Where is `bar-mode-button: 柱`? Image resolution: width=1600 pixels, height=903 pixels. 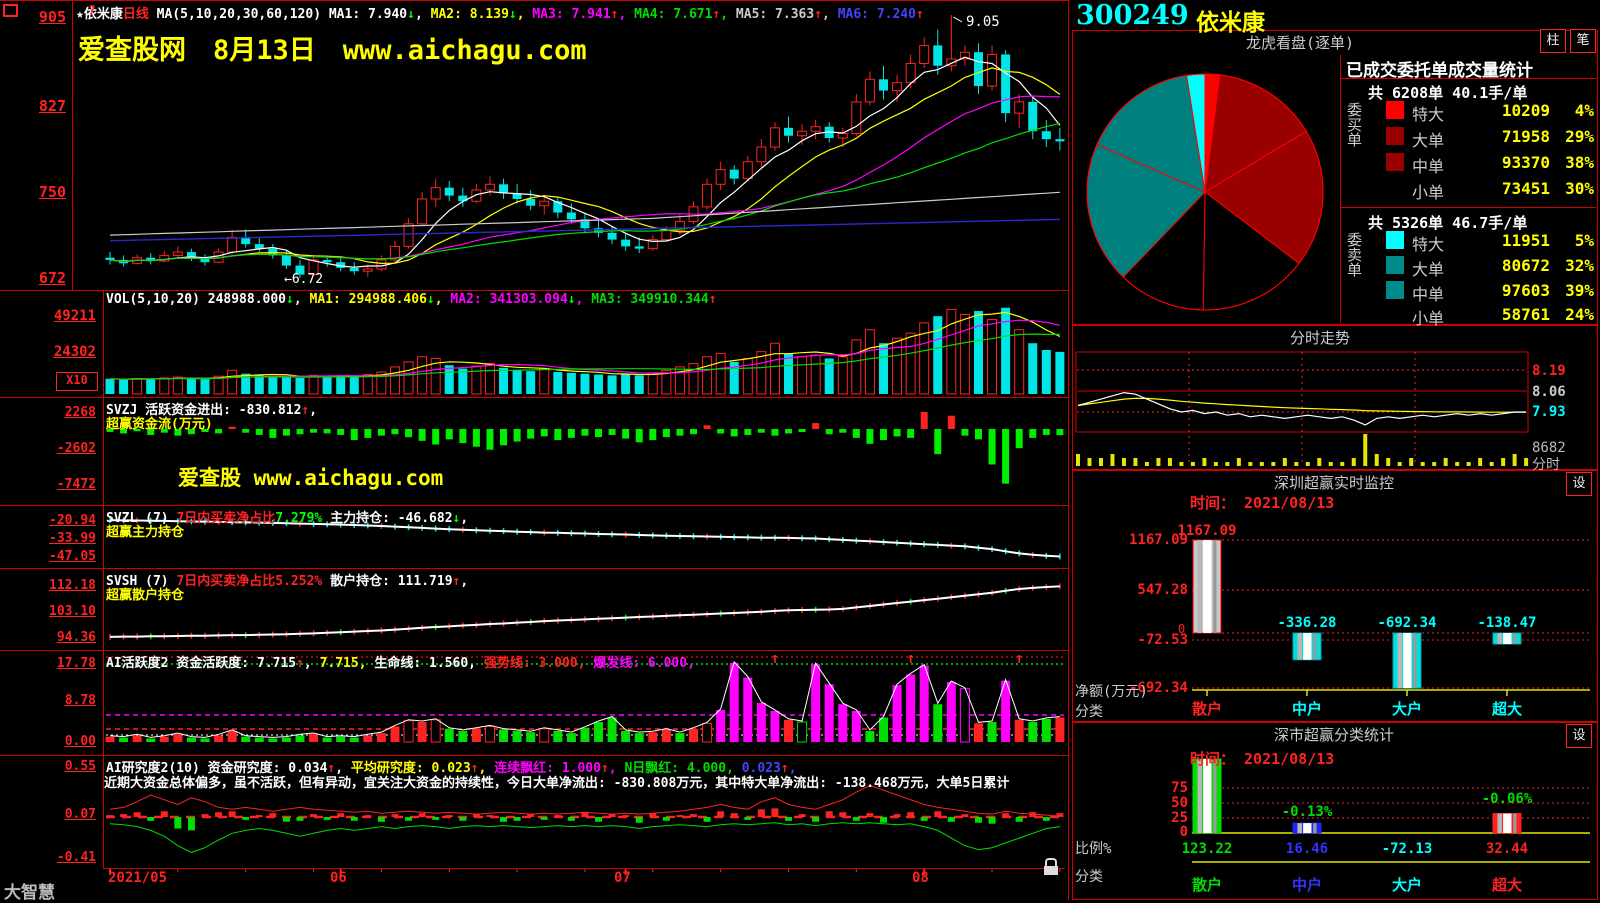 bar-mode-button: 柱 is located at coordinates (1553, 41).